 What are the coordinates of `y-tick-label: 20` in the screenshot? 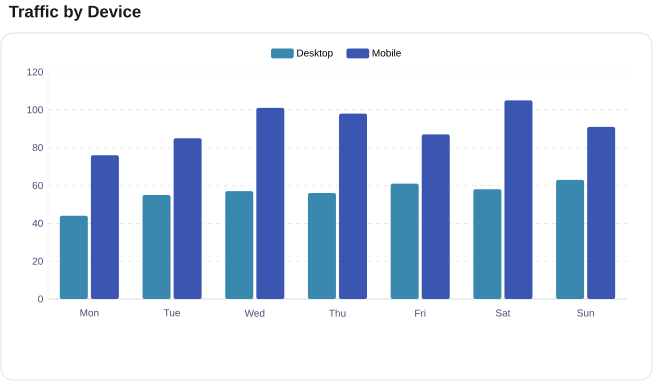 It's located at (37, 261).